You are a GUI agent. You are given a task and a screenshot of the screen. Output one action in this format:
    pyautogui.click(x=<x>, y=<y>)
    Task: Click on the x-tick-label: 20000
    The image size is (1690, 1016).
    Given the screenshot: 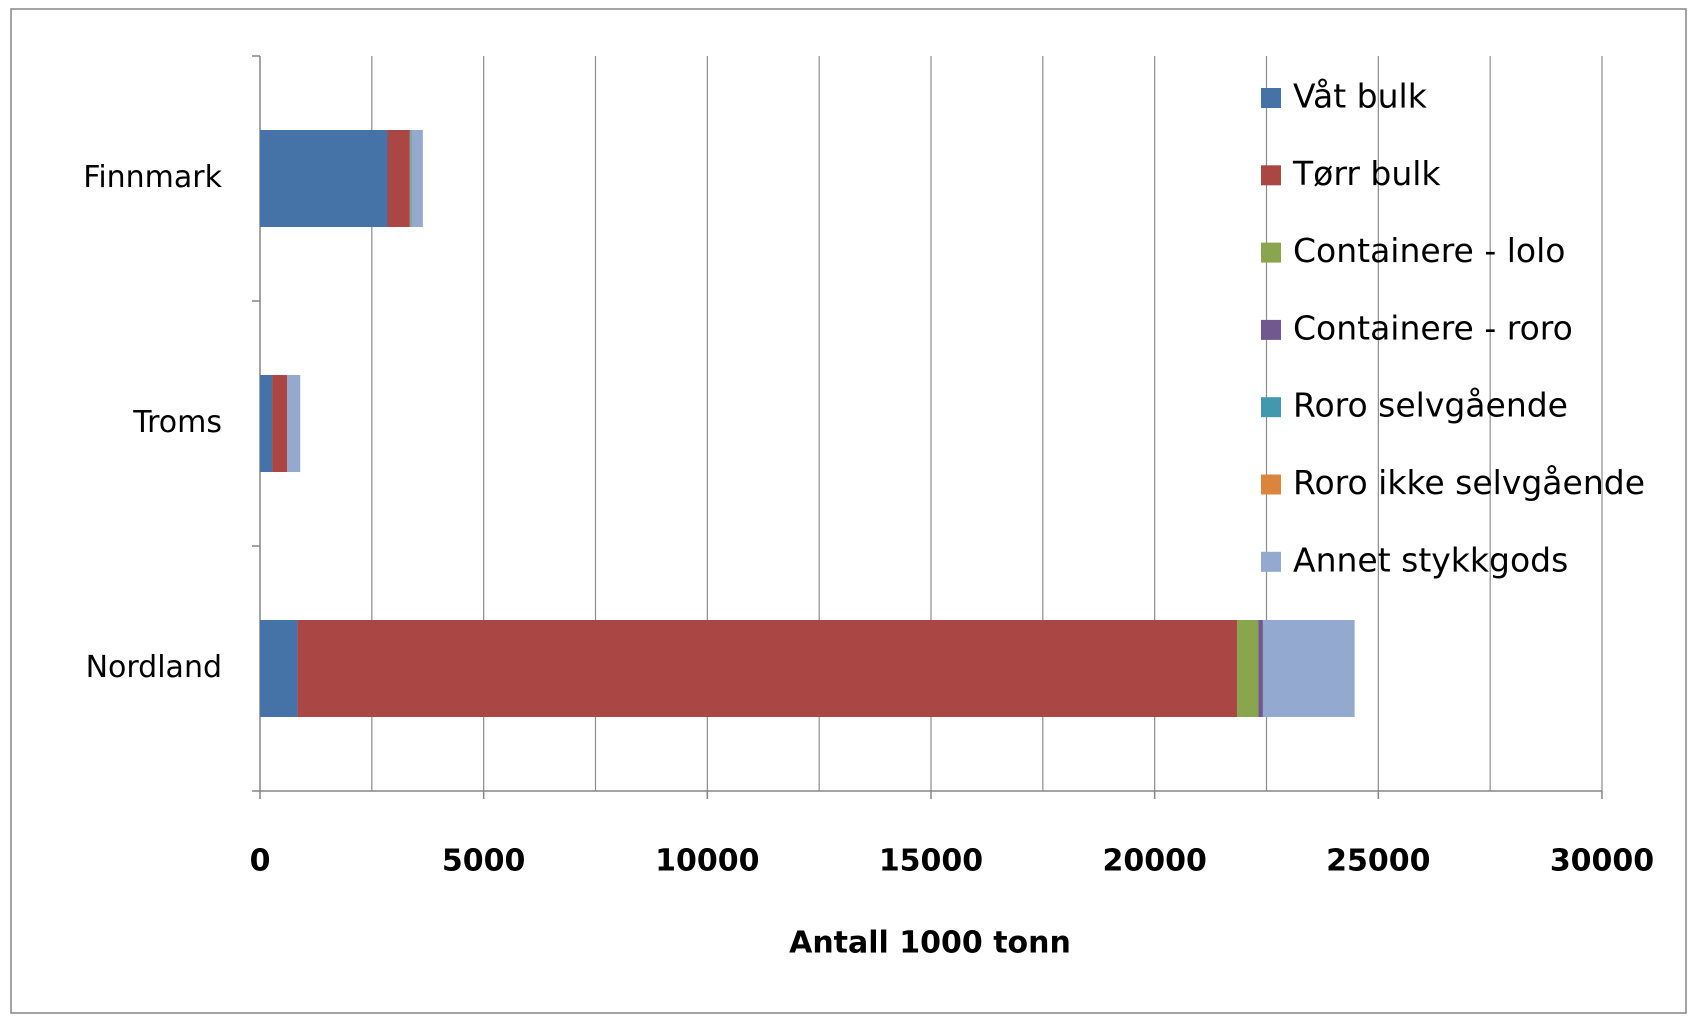 What is the action you would take?
    pyautogui.click(x=1154, y=861)
    